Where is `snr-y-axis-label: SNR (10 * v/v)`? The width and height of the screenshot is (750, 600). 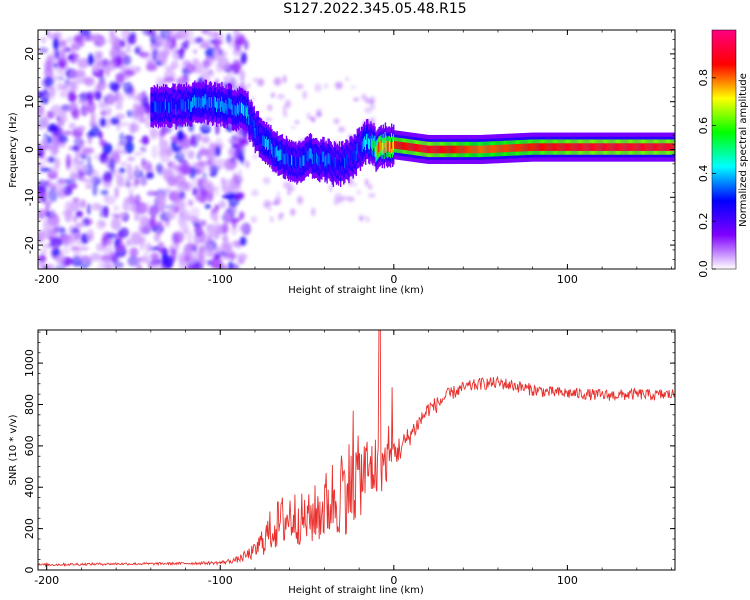
snr-y-axis-label: SNR (10 * v/v) is located at coordinates (13, 449).